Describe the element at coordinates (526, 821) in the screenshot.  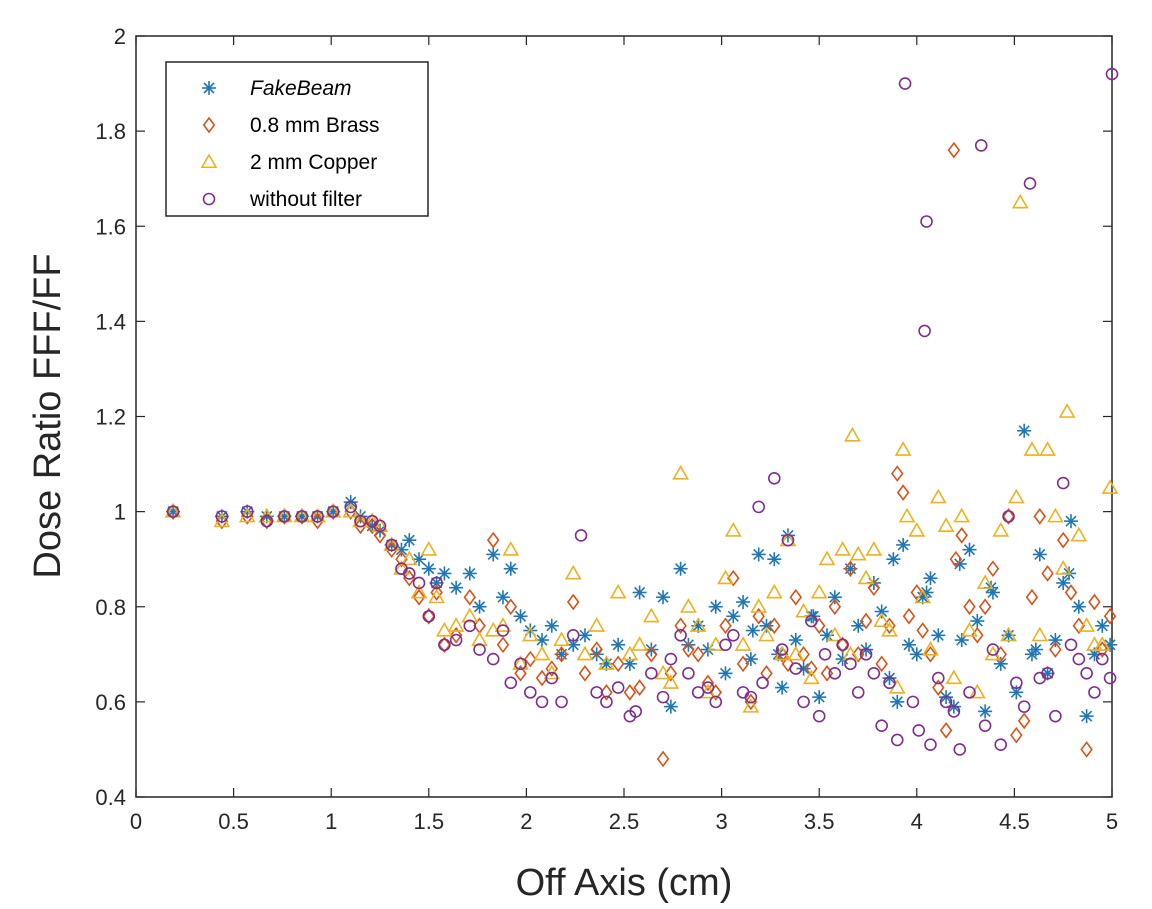
I see `x-tick-label: 2` at that location.